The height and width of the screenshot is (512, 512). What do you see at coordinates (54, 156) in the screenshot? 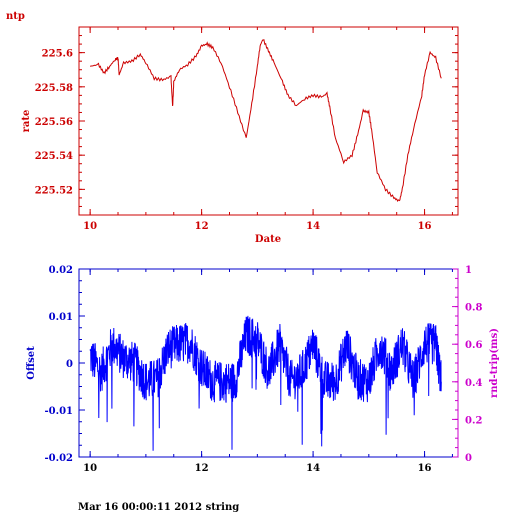
I see `top-y-tick-label: 225.54` at bounding box center [54, 156].